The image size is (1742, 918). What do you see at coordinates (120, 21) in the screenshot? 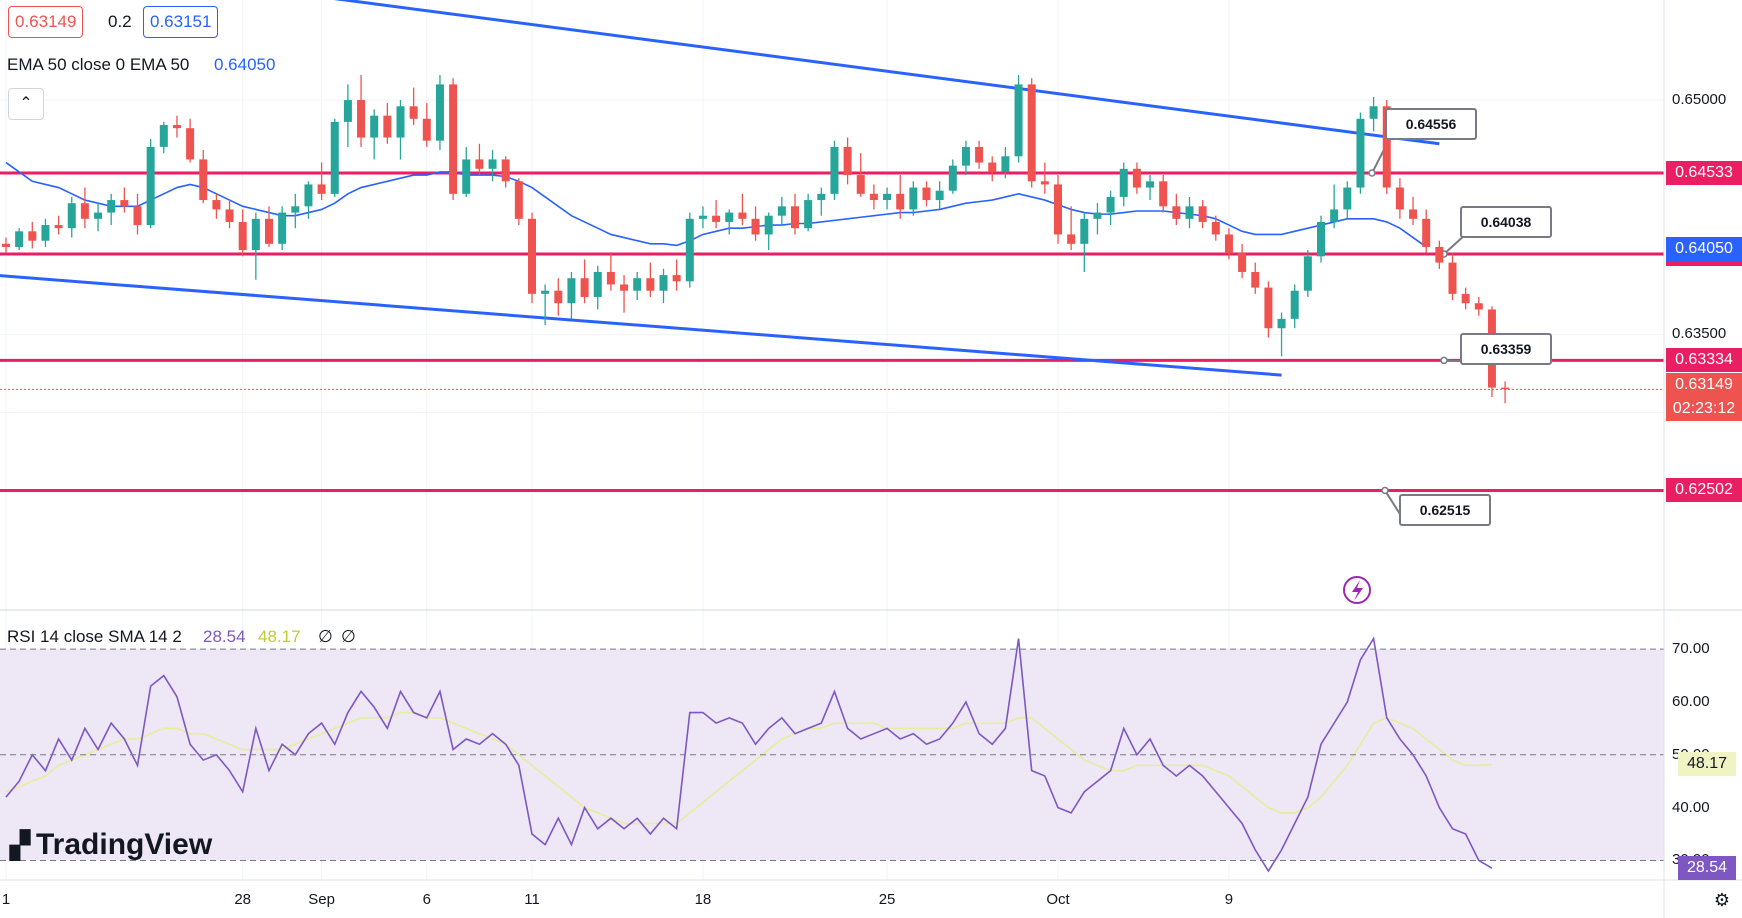
I see `spread-value: 0.2` at bounding box center [120, 21].